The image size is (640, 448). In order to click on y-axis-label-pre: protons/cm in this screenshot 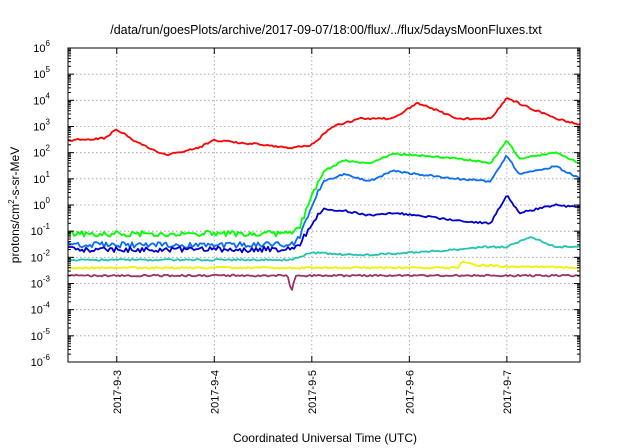, I will do `click(15, 233)`.